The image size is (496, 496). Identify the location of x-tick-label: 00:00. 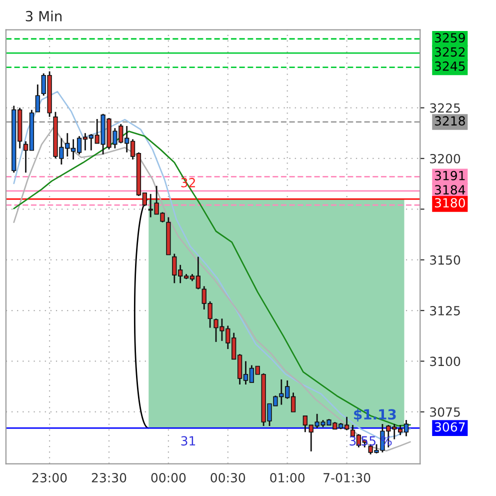
(168, 477).